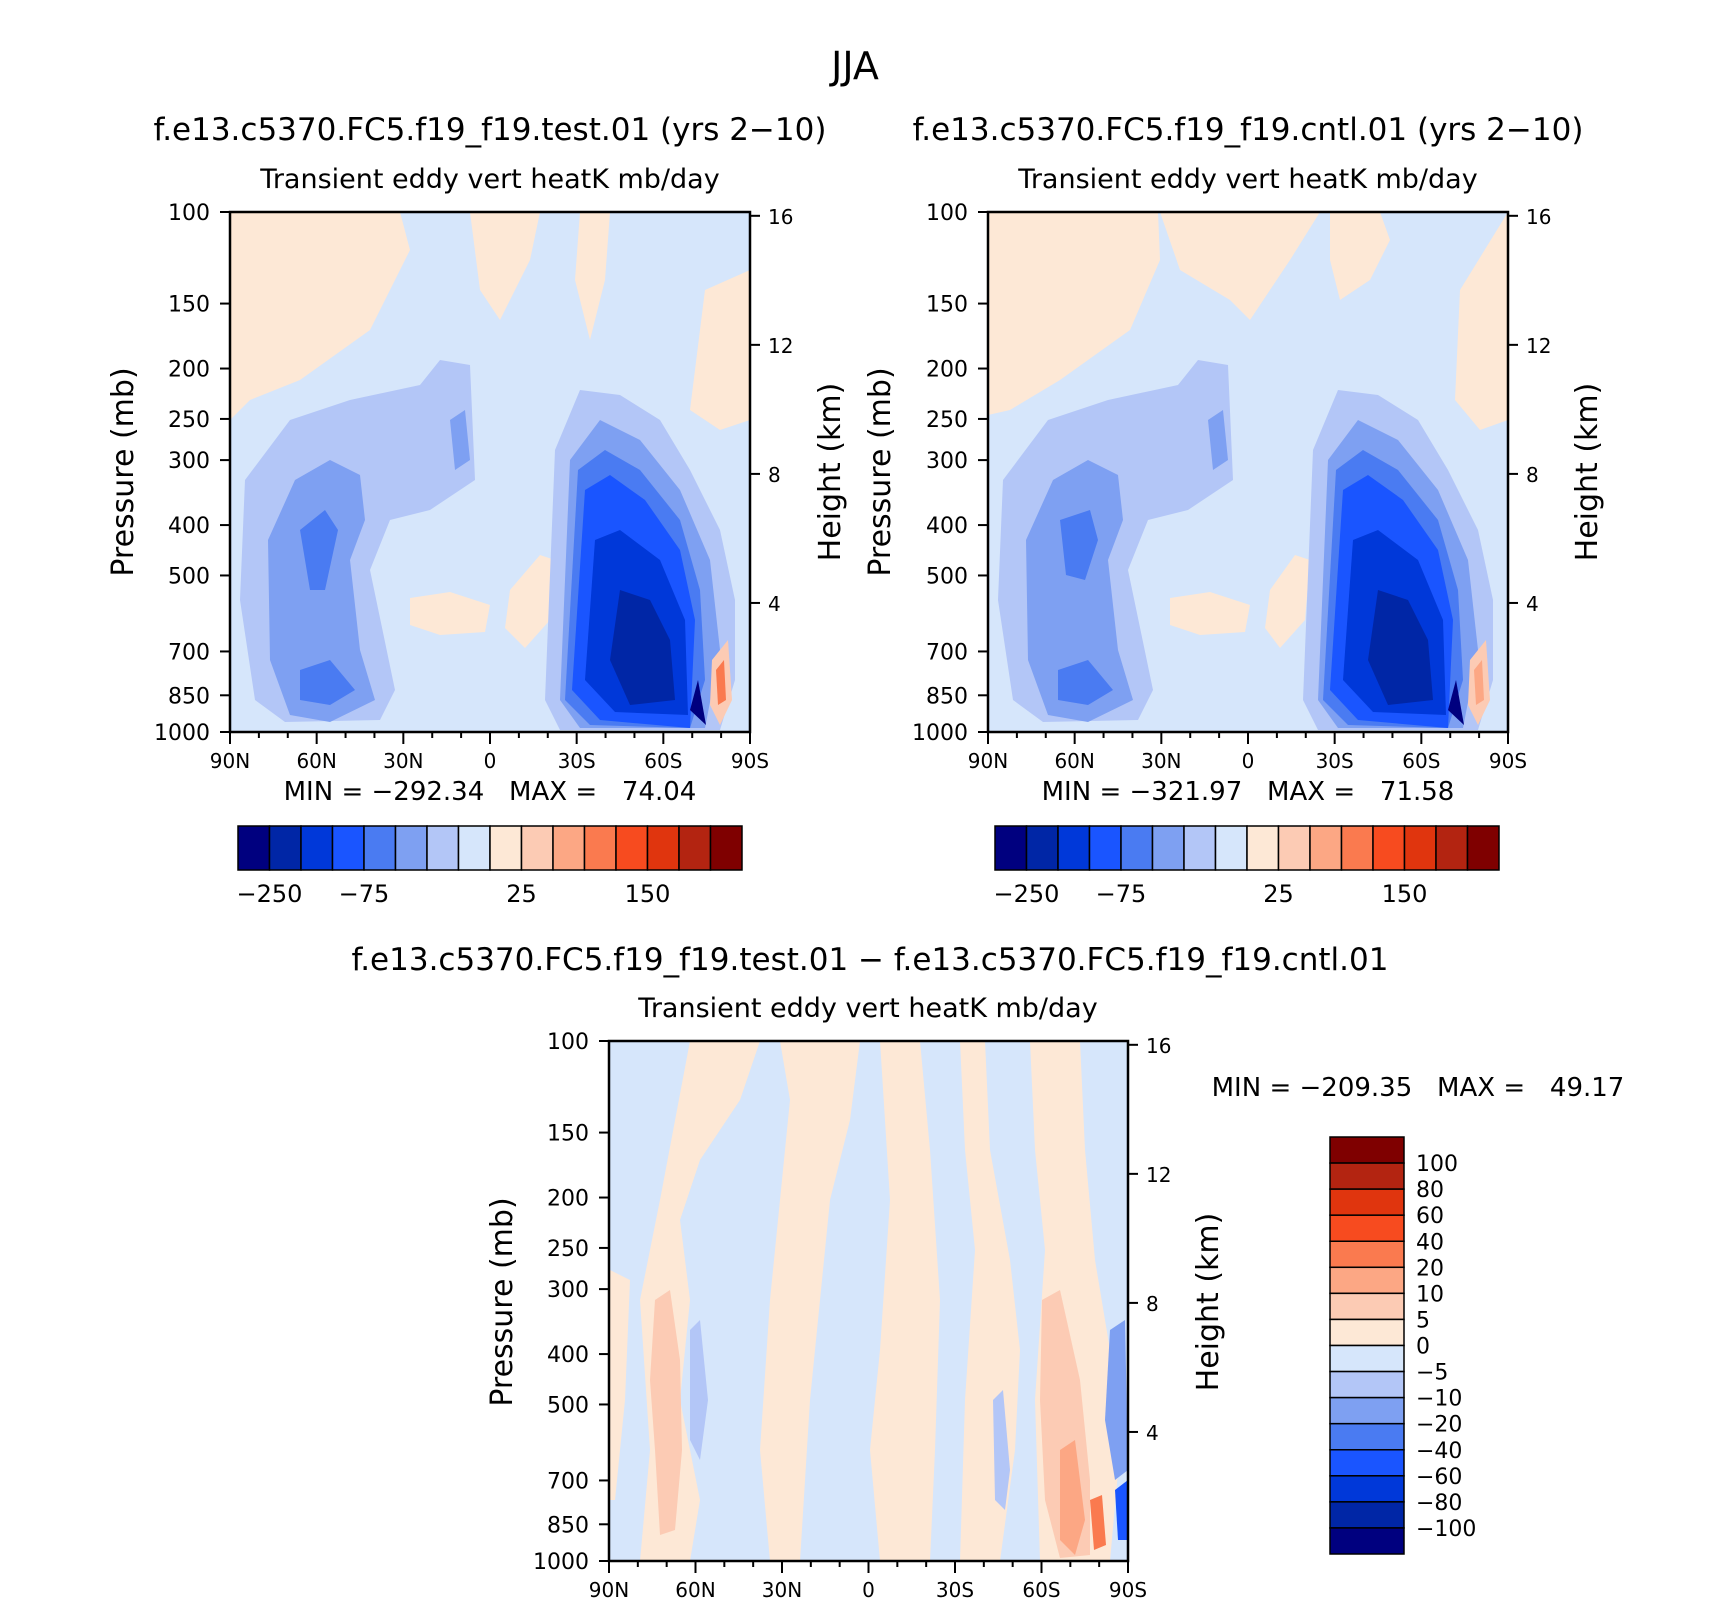 Image resolution: width=1710 pixels, height=1601 pixels. Describe the element at coordinates (1439, 1477) in the screenshot. I see `colorbar-label: −60` at that location.